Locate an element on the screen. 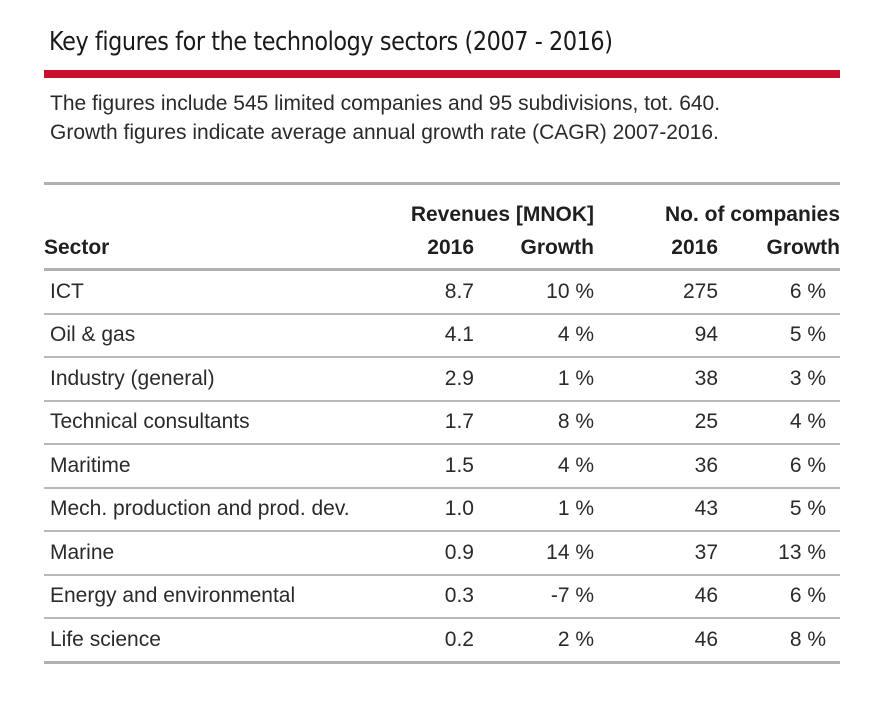  cell-companies-2016: 25 is located at coordinates (656, 422).